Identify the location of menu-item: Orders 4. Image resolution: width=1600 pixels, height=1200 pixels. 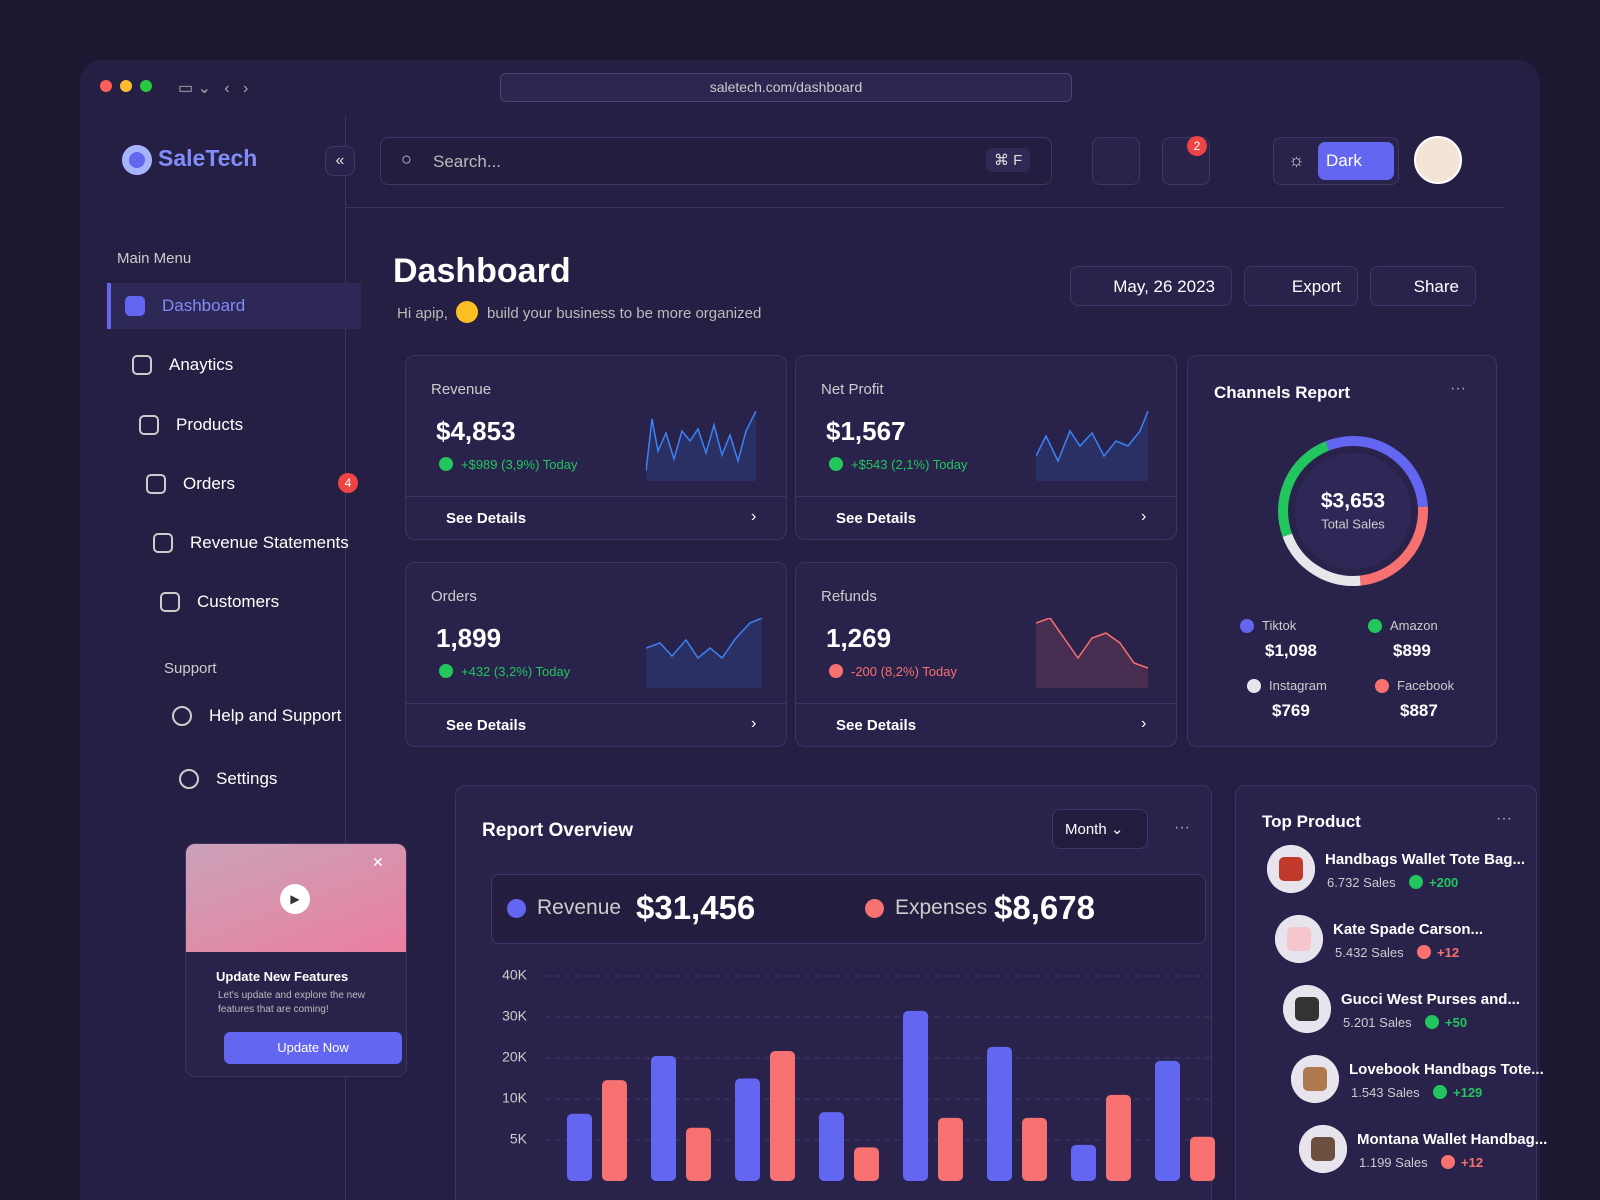
(245, 484).